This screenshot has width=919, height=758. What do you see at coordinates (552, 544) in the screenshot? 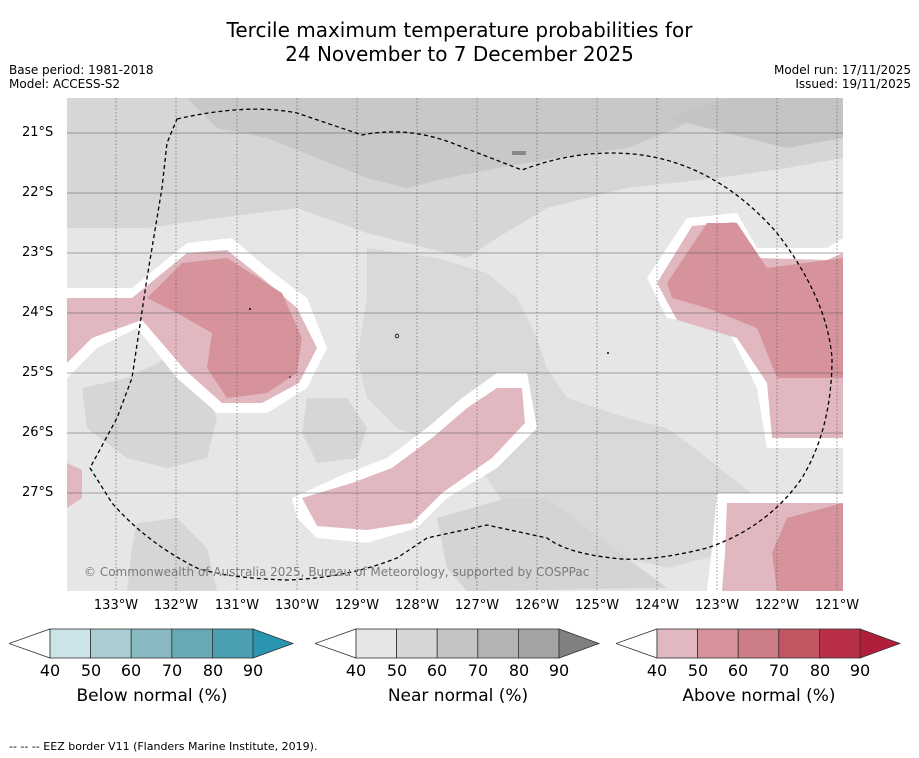
I see `near-normal-50-south` at bounding box center [552, 544].